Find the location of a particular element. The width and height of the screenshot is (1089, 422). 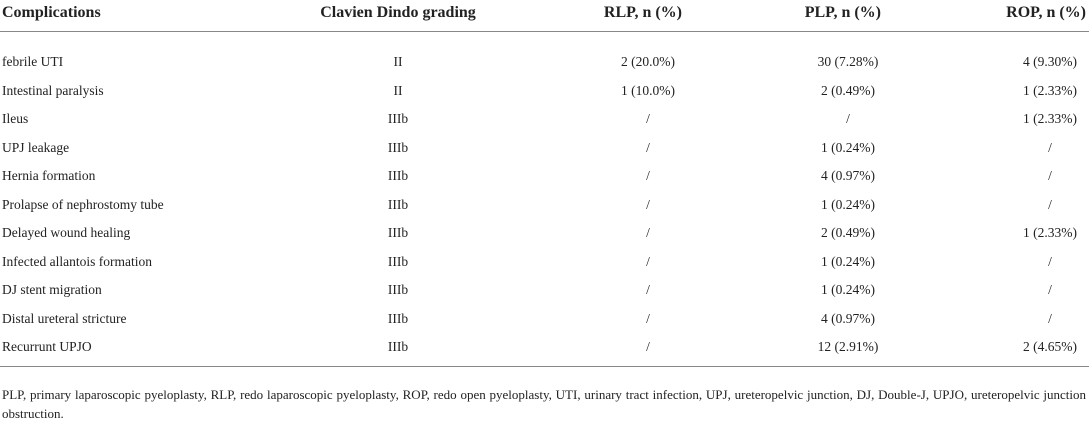

header-cell: Complications is located at coordinates (51, 12).